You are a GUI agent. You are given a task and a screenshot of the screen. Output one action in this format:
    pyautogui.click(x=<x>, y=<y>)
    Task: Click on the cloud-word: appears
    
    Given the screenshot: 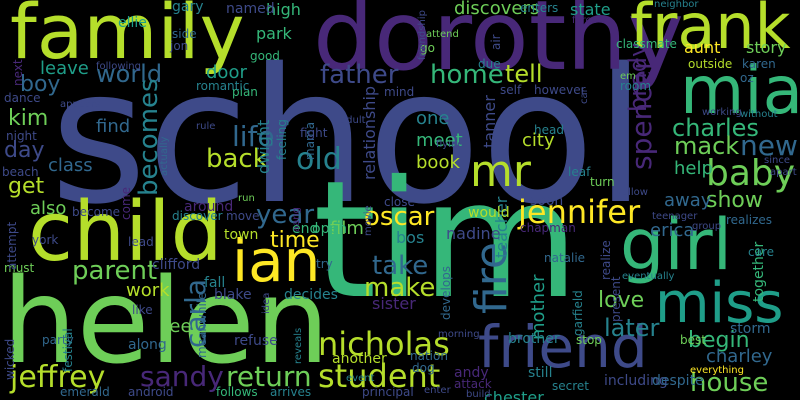 What is the action you would take?
    pyautogui.click(x=80, y=104)
    